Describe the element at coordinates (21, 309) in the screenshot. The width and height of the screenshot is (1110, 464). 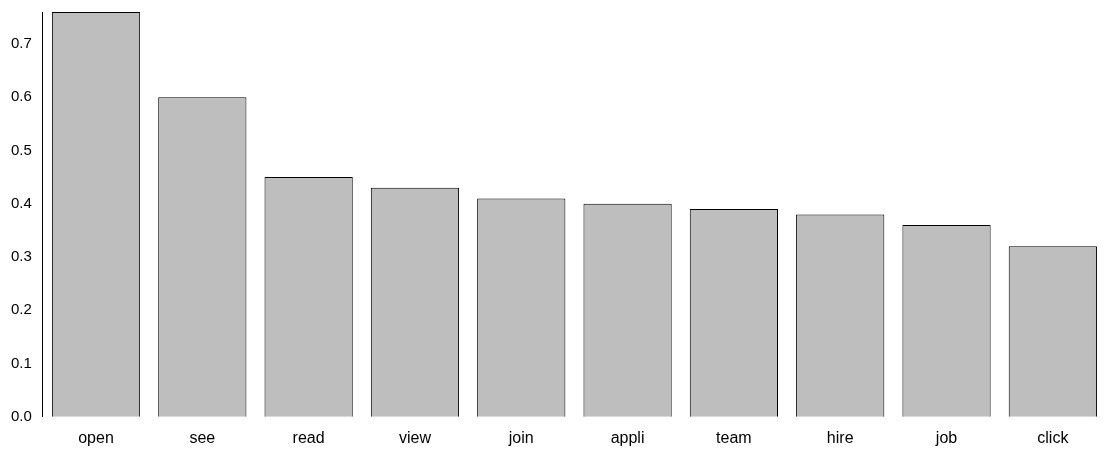
I see `y-tick-label: 0.2` at that location.